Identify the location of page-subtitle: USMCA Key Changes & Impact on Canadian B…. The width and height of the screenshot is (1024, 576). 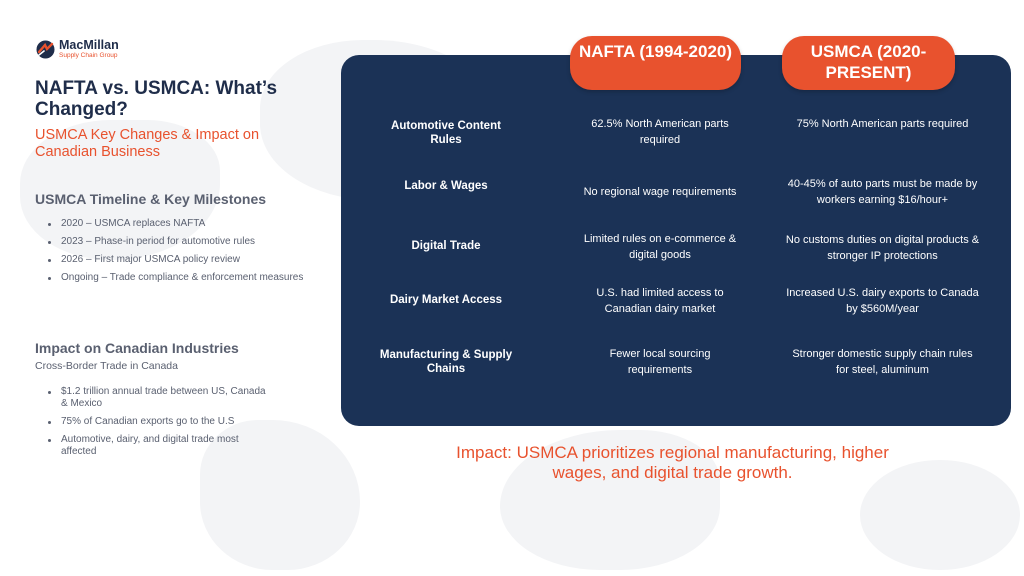
(147, 143).